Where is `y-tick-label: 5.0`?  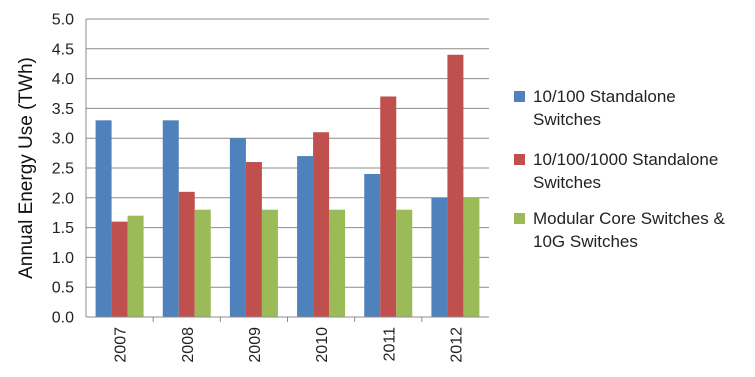
y-tick-label: 5.0 is located at coordinates (63, 20).